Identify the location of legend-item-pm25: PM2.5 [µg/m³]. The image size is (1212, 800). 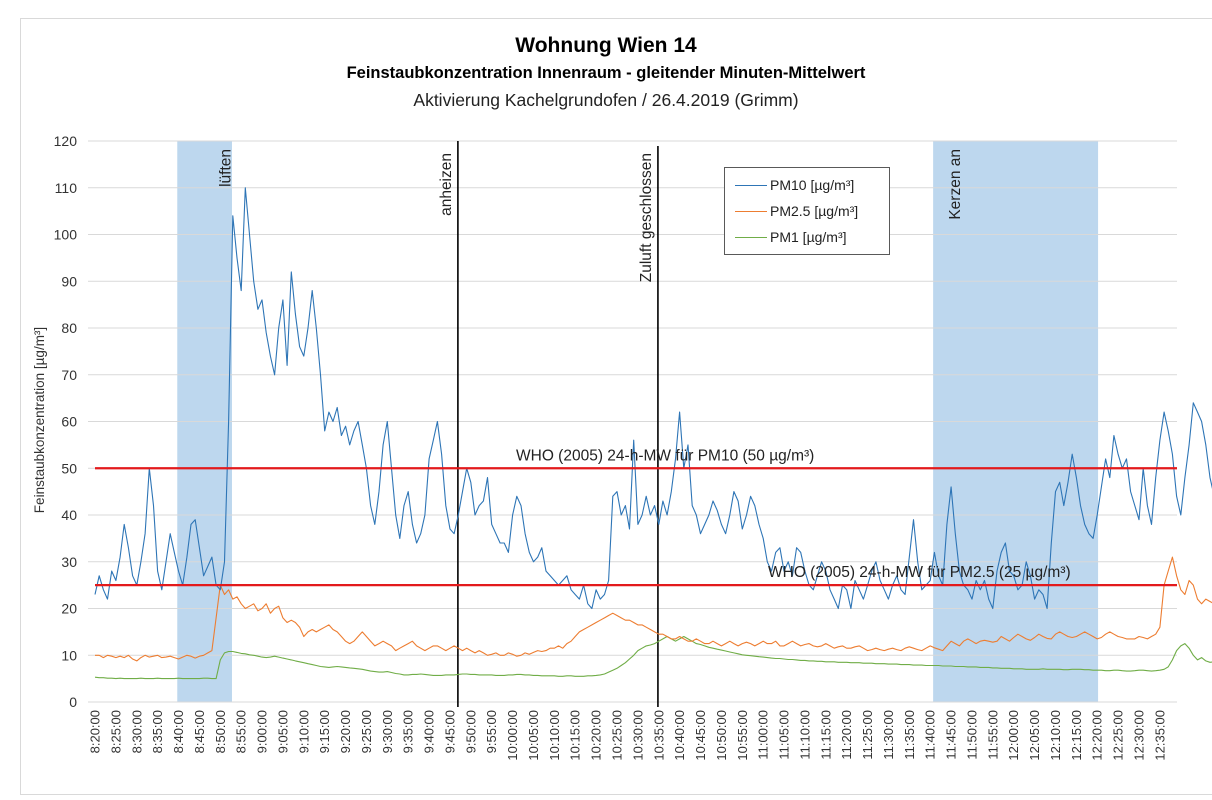
(796, 211).